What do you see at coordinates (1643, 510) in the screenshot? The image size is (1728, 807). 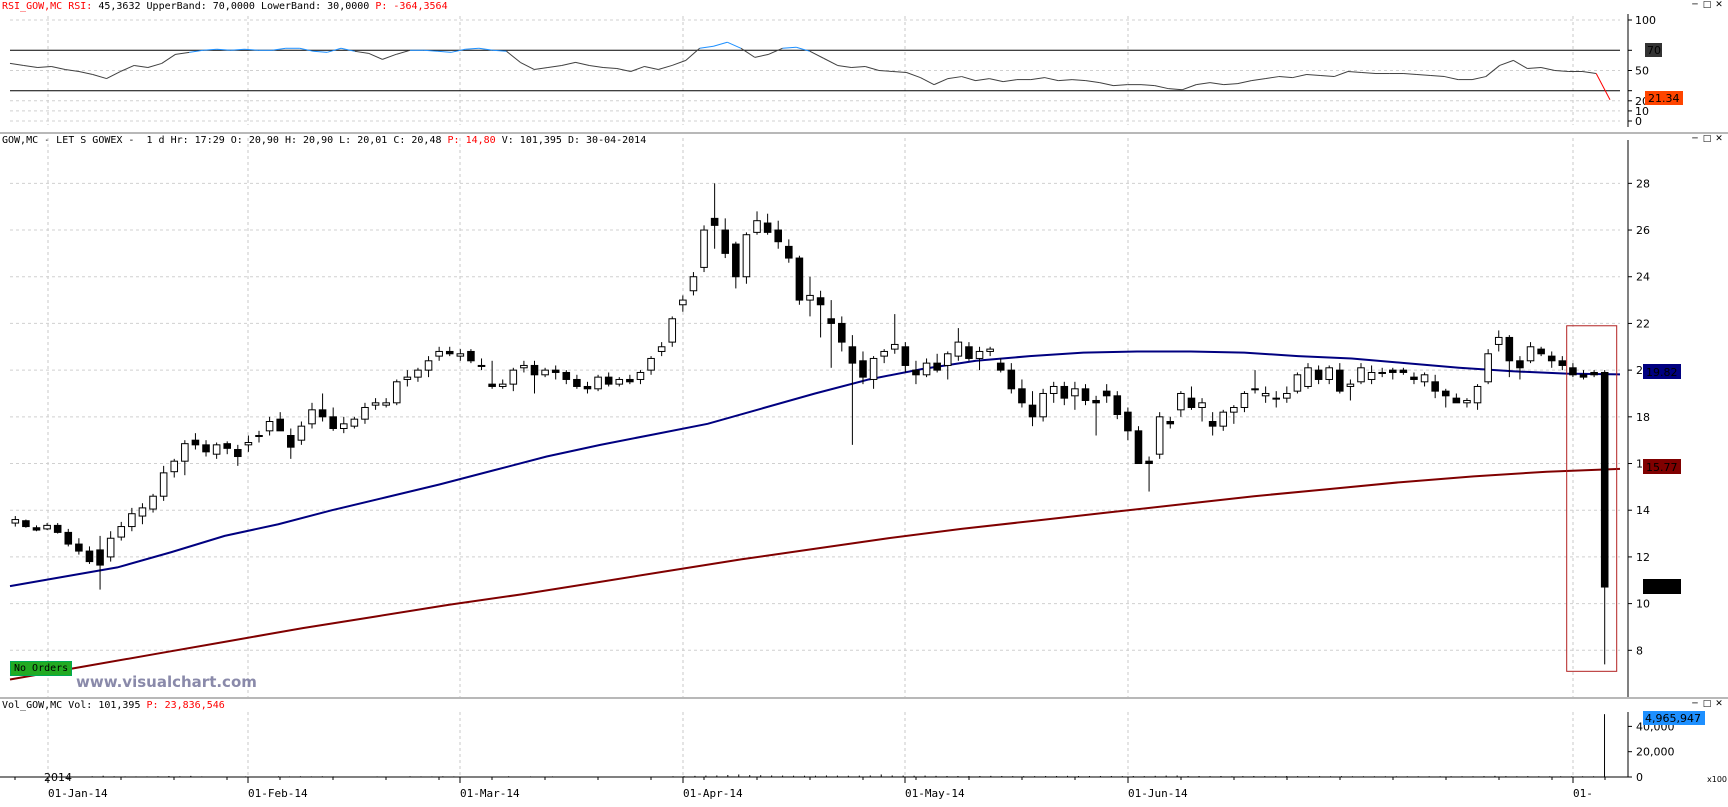 I see `price-y-tick-label: 14` at bounding box center [1643, 510].